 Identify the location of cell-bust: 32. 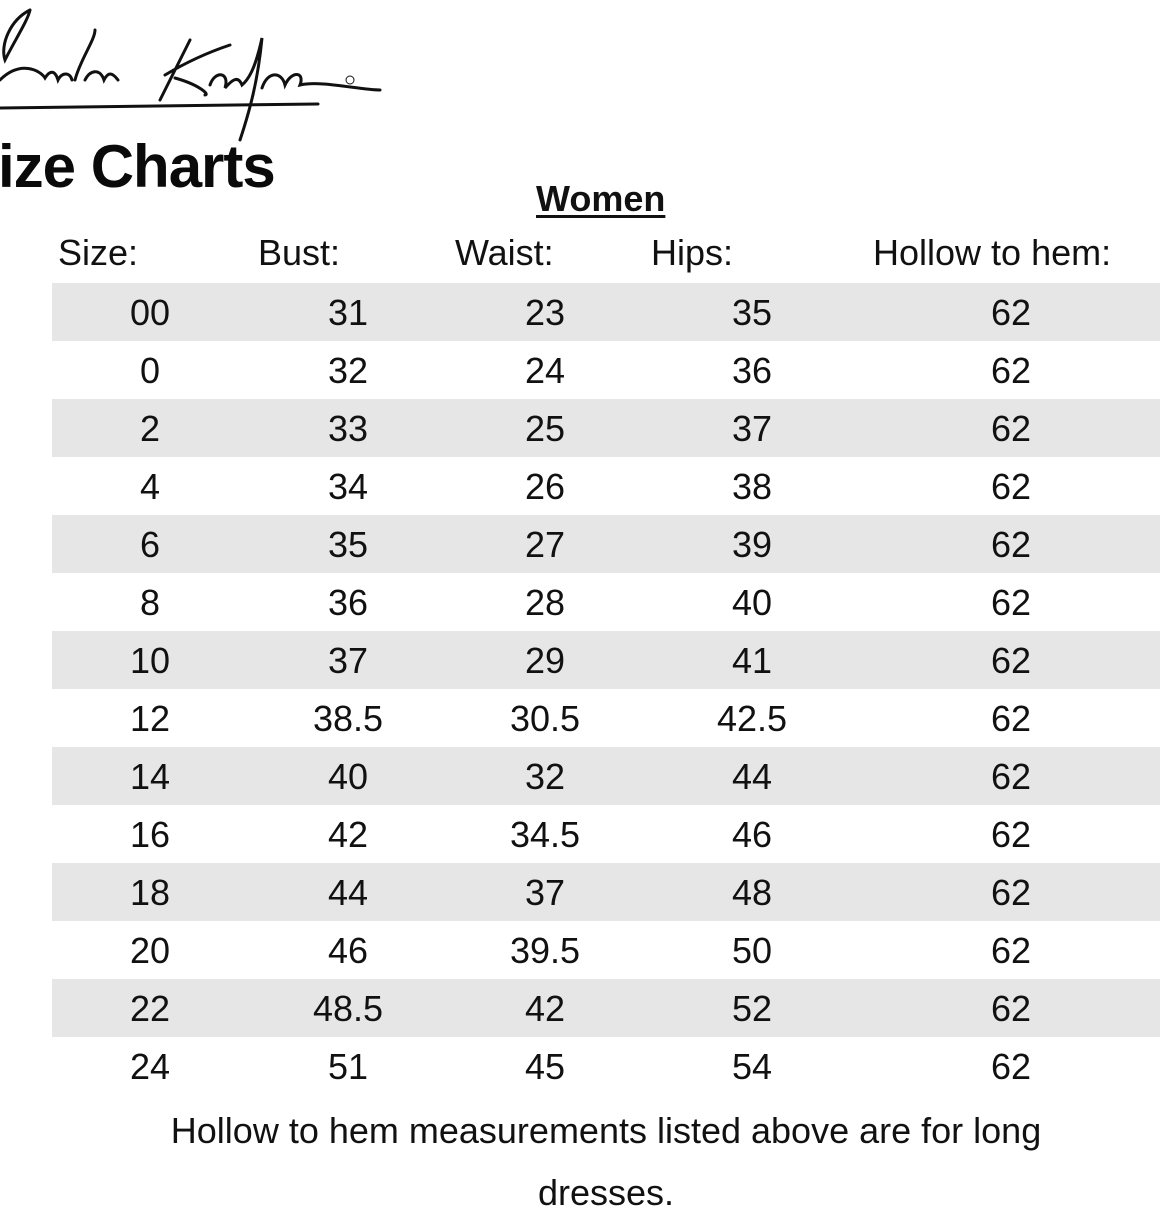
(348, 370).